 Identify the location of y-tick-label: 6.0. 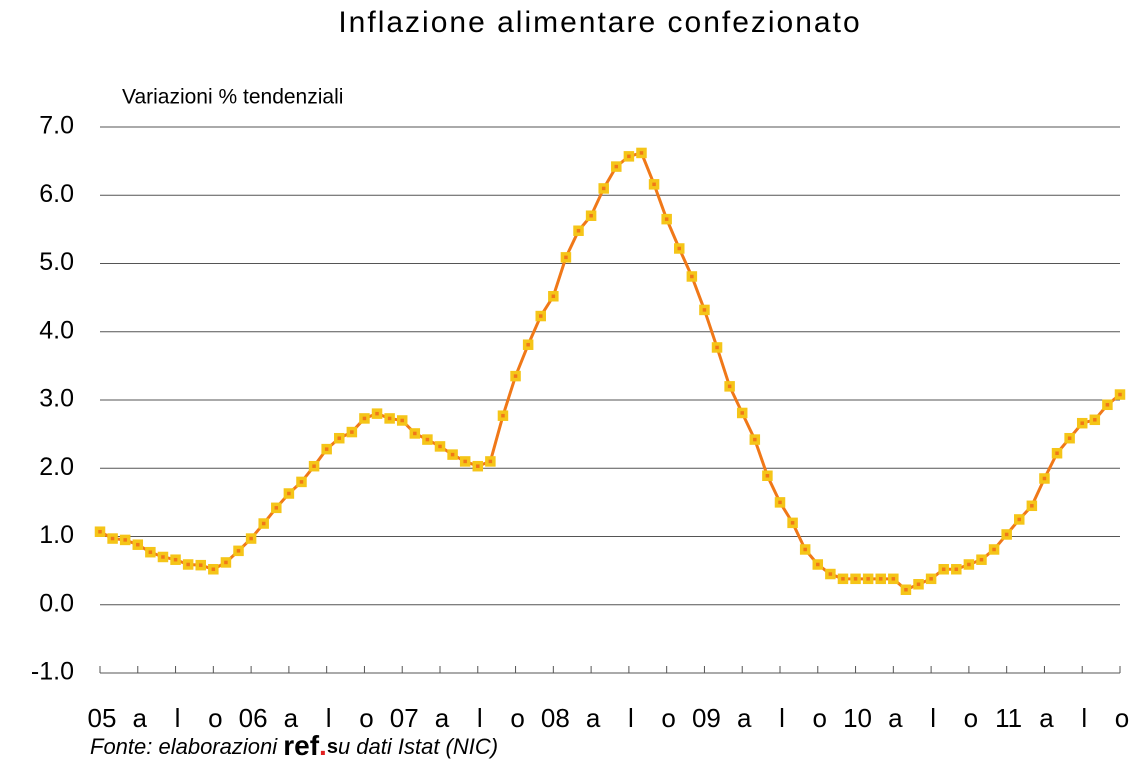
(56, 194).